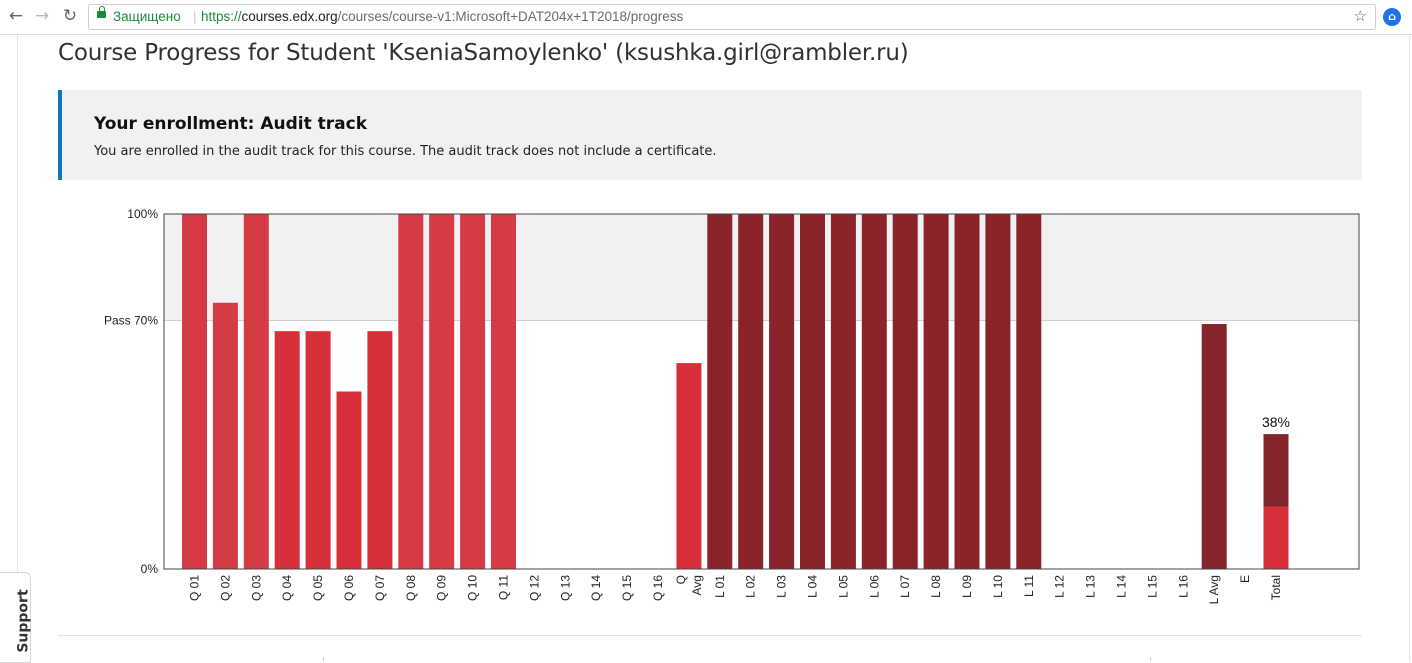  Describe the element at coordinates (150, 569) in the screenshot. I see `y-tick-label: 0%` at that location.